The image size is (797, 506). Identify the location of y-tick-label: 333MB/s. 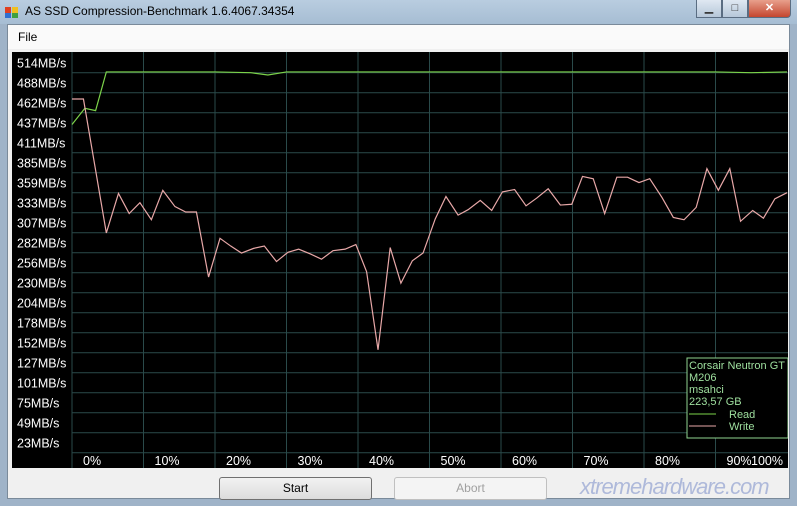
(41, 204).